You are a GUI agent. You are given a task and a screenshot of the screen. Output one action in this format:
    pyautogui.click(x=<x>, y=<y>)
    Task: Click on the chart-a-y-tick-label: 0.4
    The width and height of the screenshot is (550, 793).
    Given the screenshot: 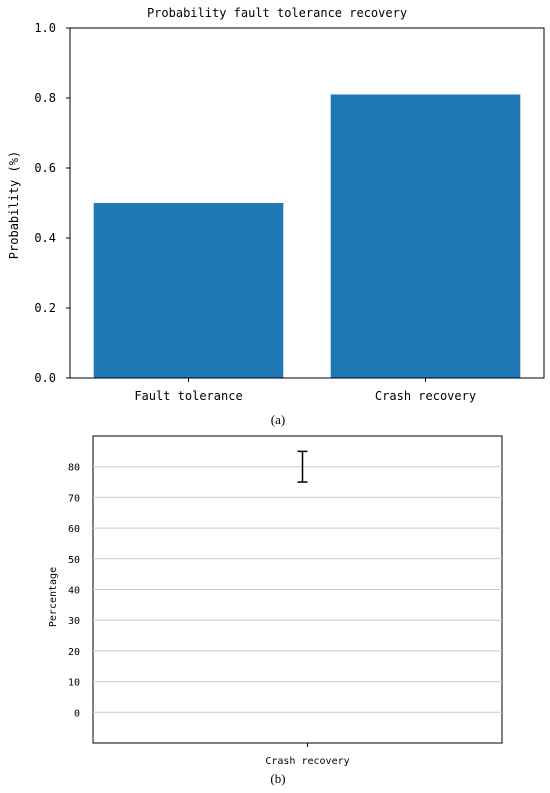 What is the action you would take?
    pyautogui.click(x=45, y=238)
    